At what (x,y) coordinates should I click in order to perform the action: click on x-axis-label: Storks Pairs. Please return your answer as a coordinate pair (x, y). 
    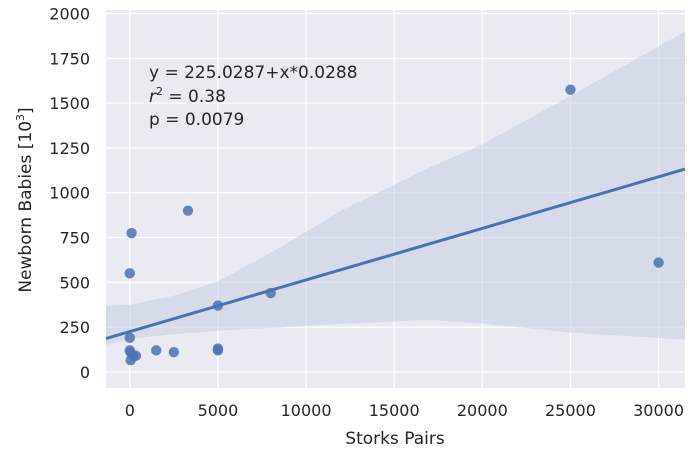
    Looking at the image, I should click on (395, 439).